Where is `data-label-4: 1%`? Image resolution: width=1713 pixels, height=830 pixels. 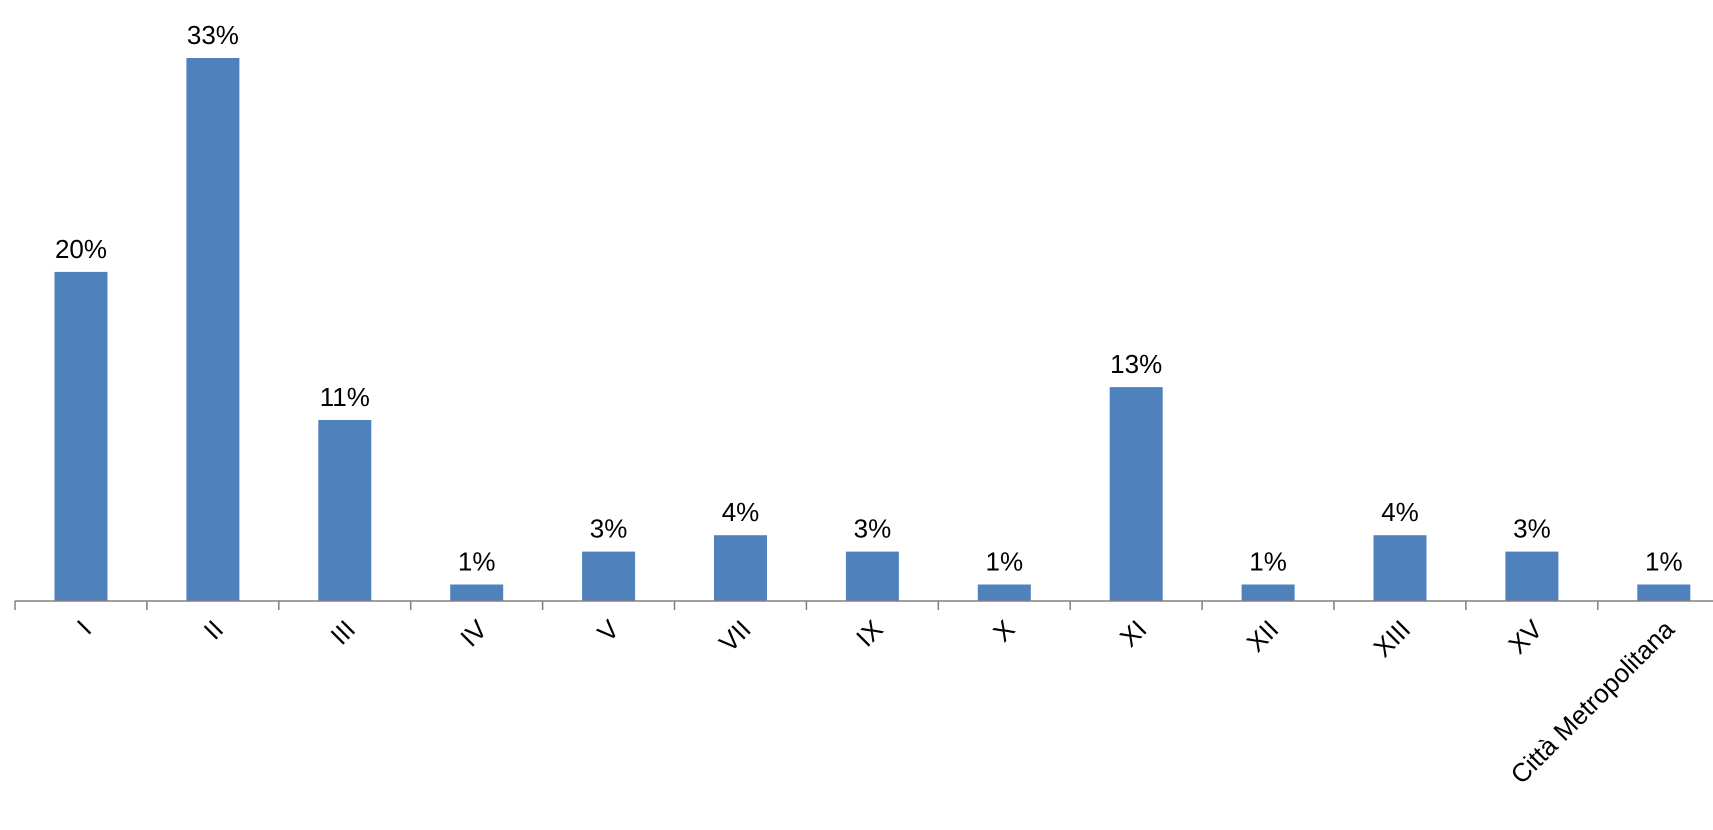 data-label-4: 1% is located at coordinates (477, 562).